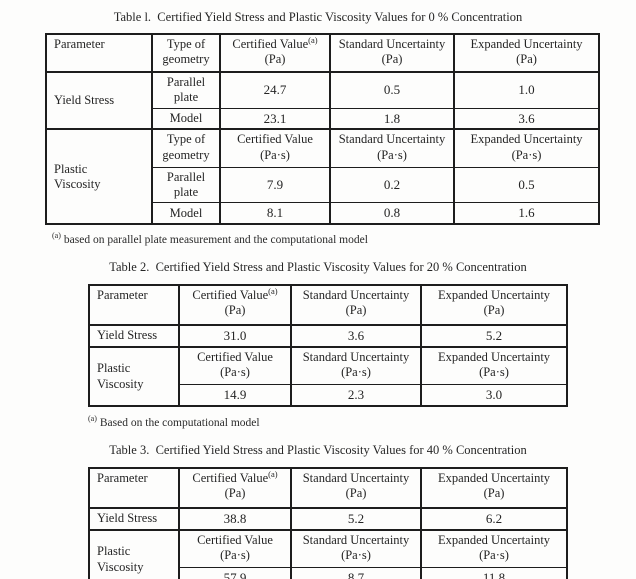 Image resolution: width=636 pixels, height=579 pixels. I want to click on table1-cell-certified: 23.1, so click(275, 119).